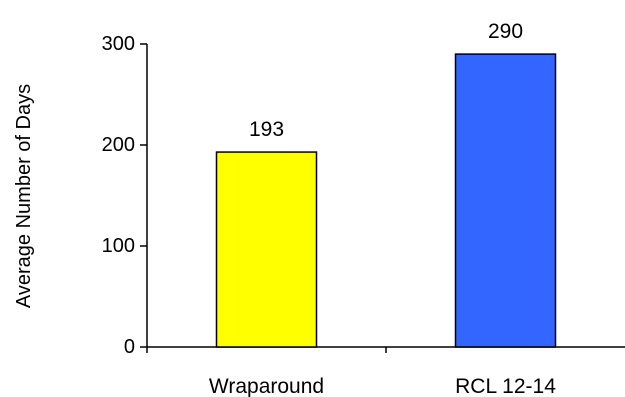  What do you see at coordinates (266, 129) in the screenshot?
I see `data-label: 193` at bounding box center [266, 129].